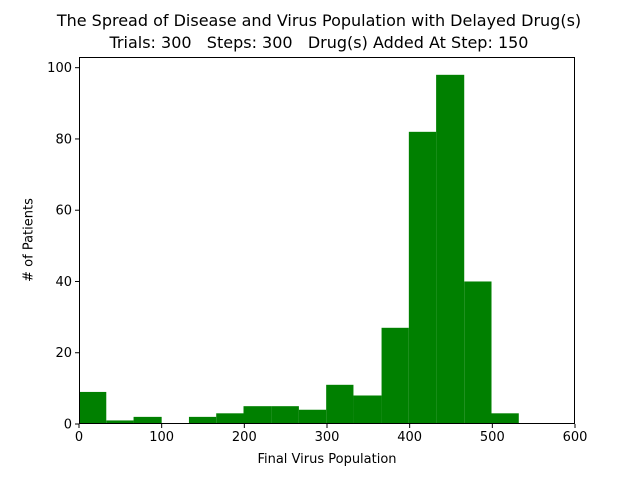 The height and width of the screenshot is (477, 638). I want to click on x-tick-label: 0, so click(79, 437).